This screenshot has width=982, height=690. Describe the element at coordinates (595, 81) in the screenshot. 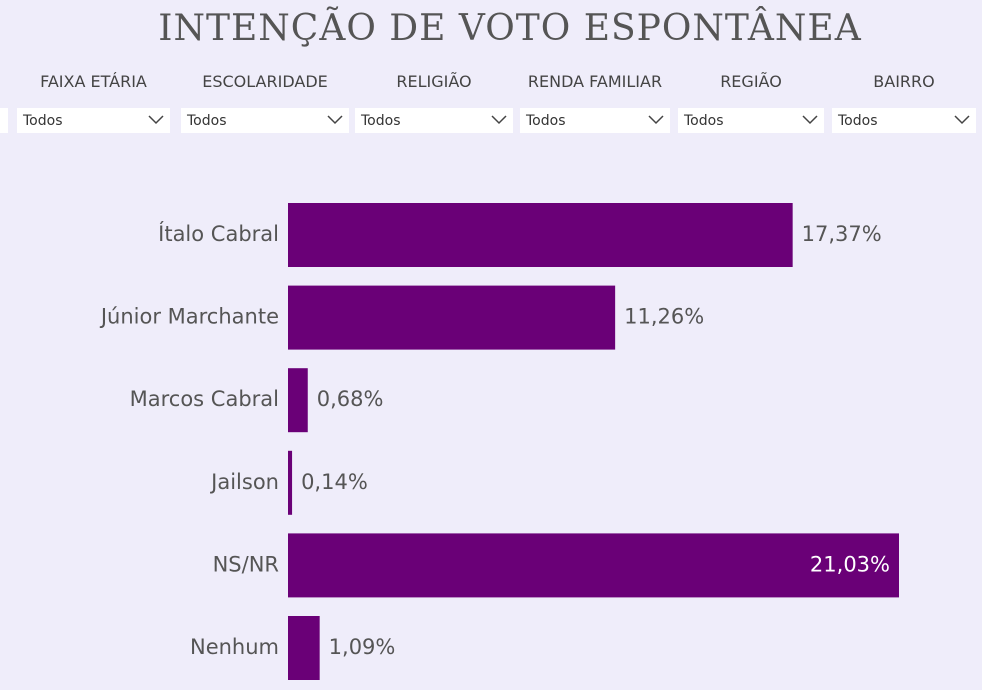

I see `filter-label: RENDA FAMILIAR` at that location.